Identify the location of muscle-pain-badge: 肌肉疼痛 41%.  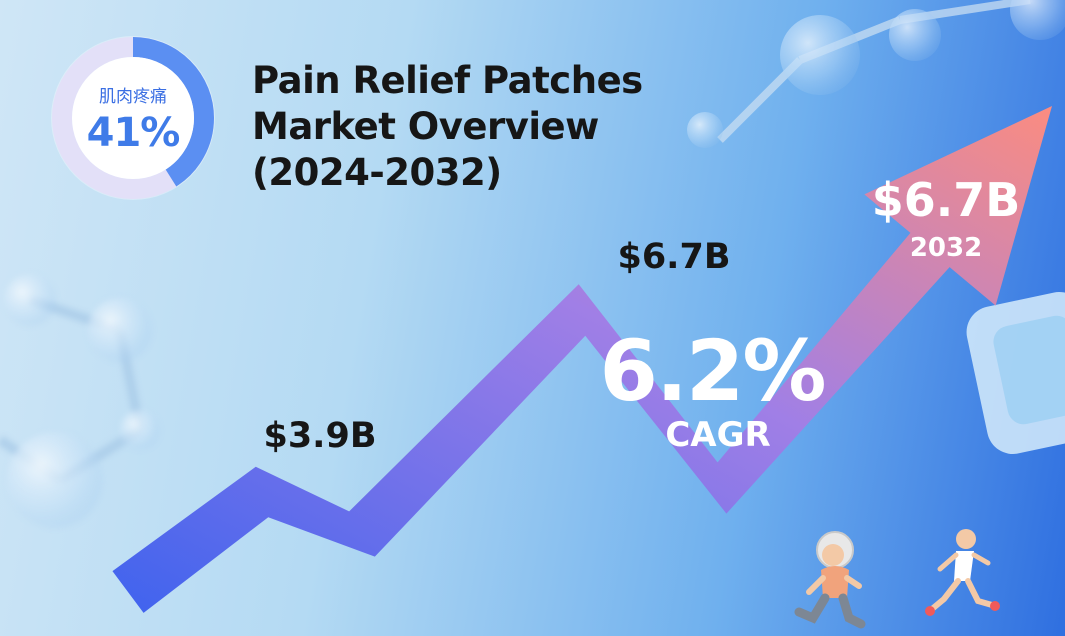
(133, 118).